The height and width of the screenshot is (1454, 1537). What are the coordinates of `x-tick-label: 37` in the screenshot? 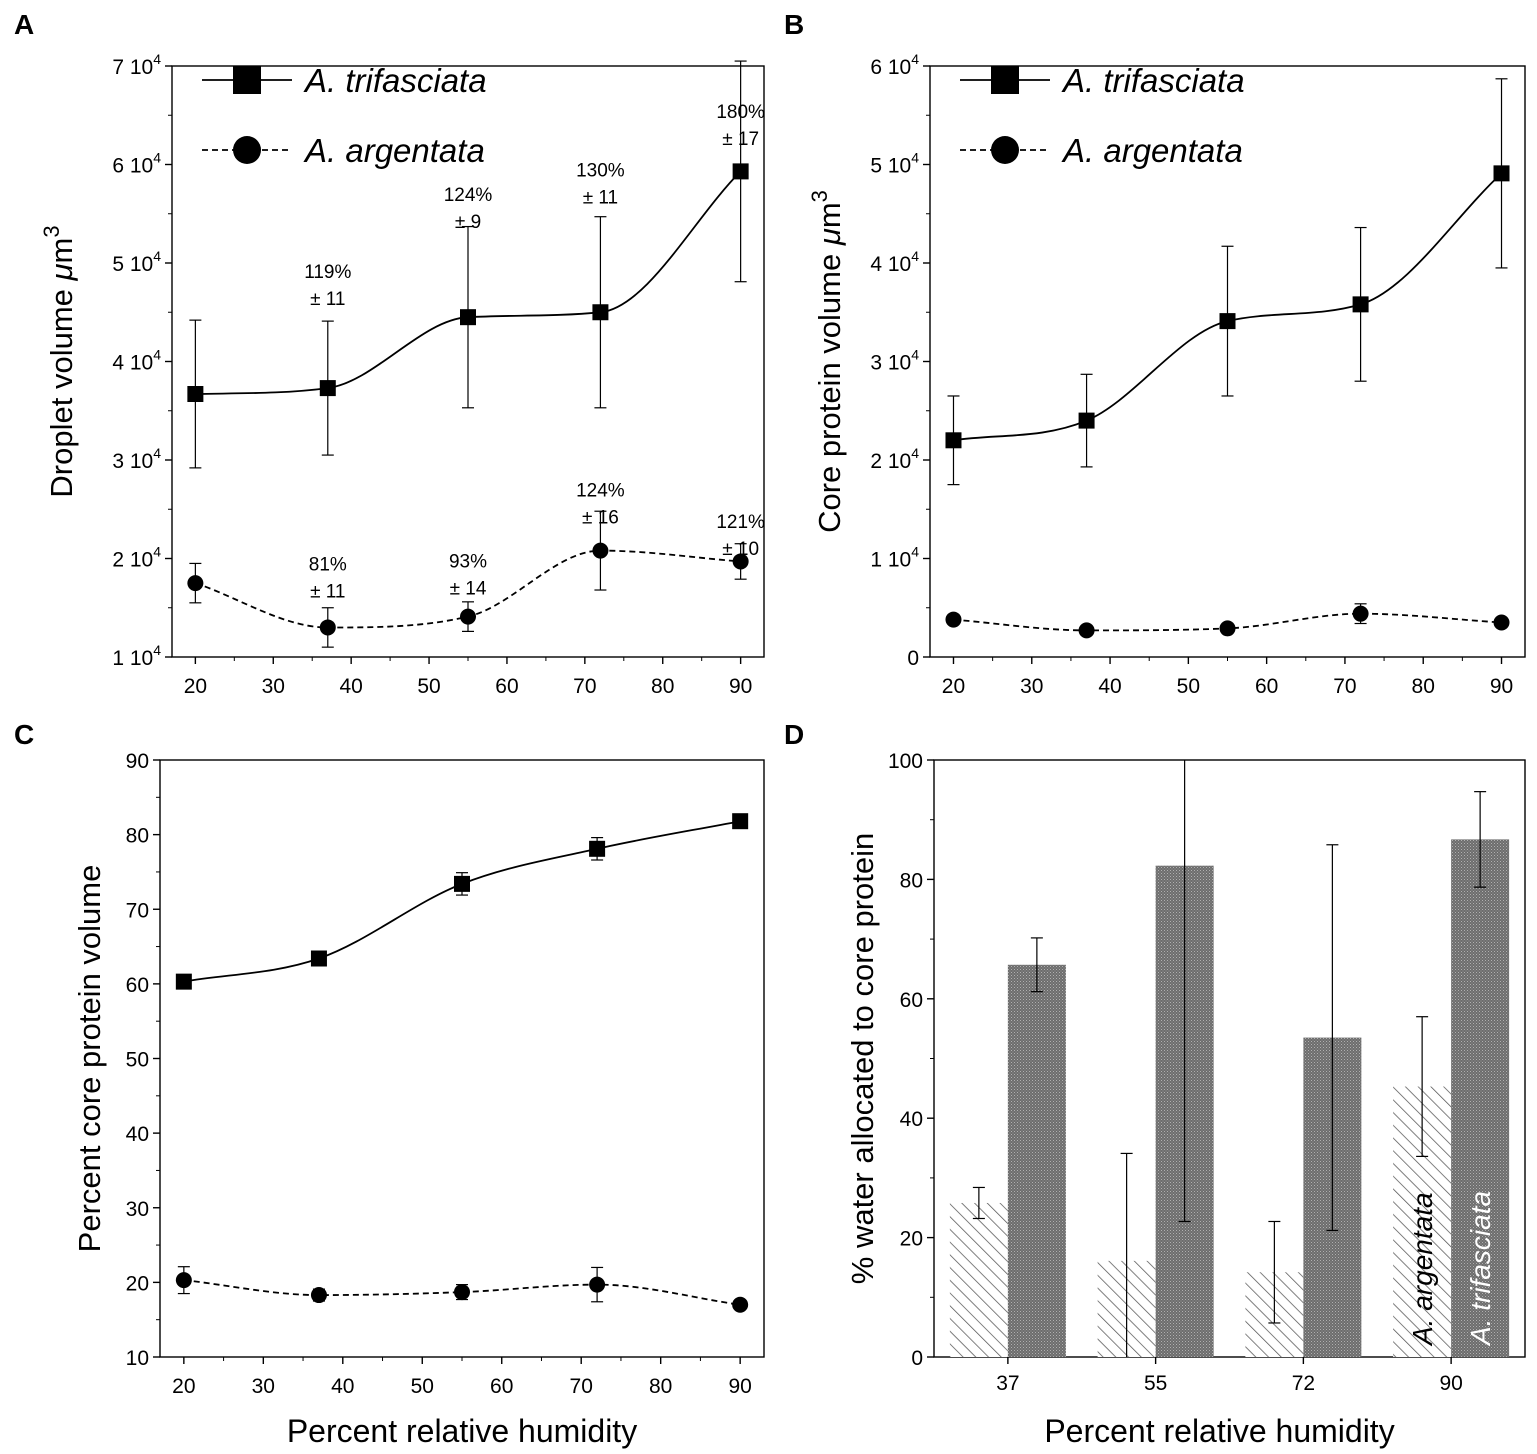 It's located at (1007, 1383).